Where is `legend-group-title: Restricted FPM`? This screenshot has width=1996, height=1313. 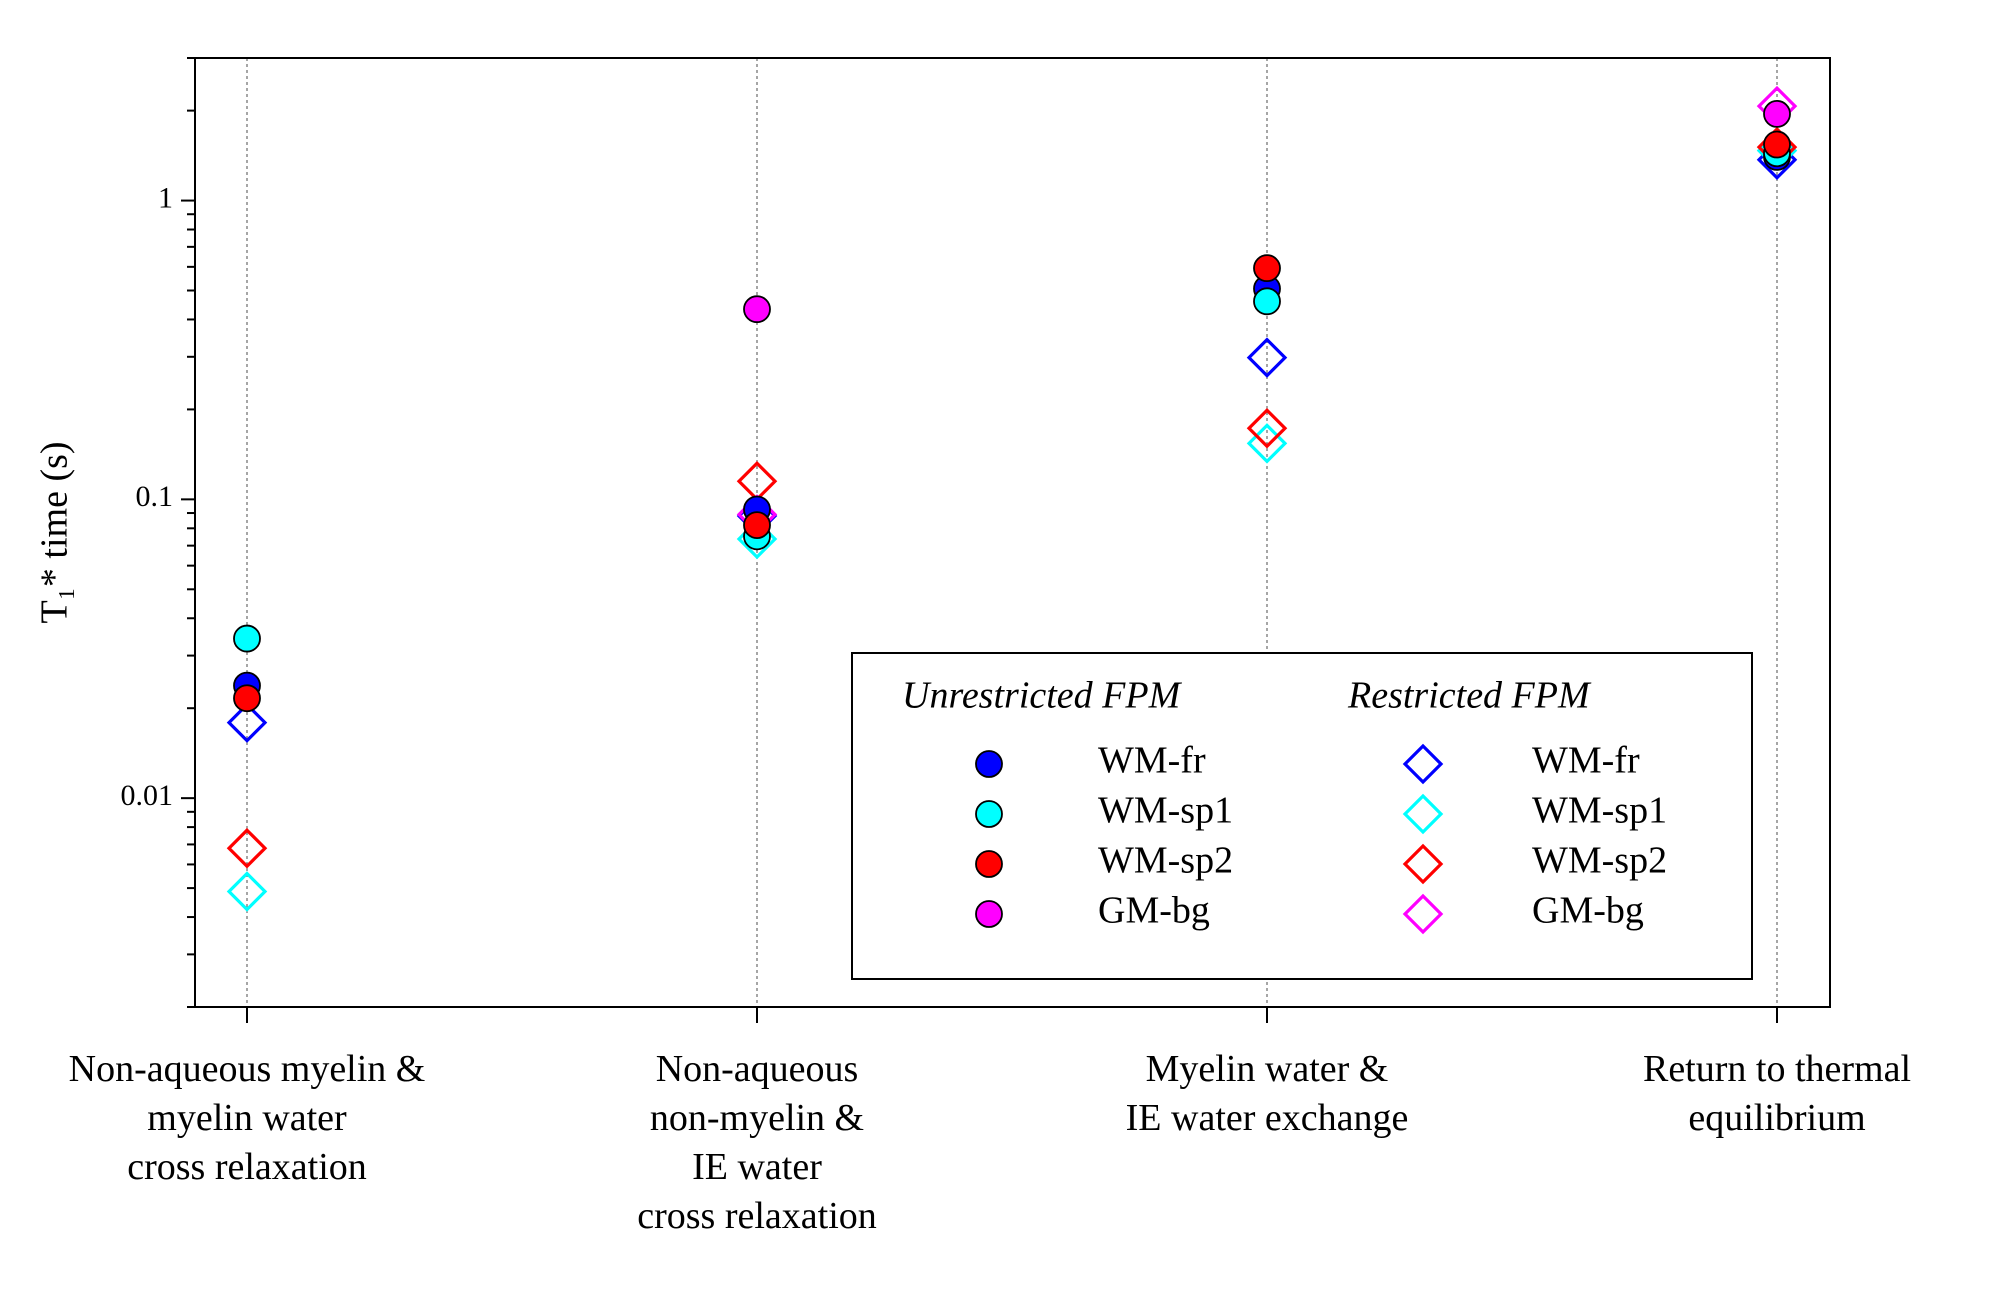 legend-group-title: Restricted FPM is located at coordinates (1469, 696).